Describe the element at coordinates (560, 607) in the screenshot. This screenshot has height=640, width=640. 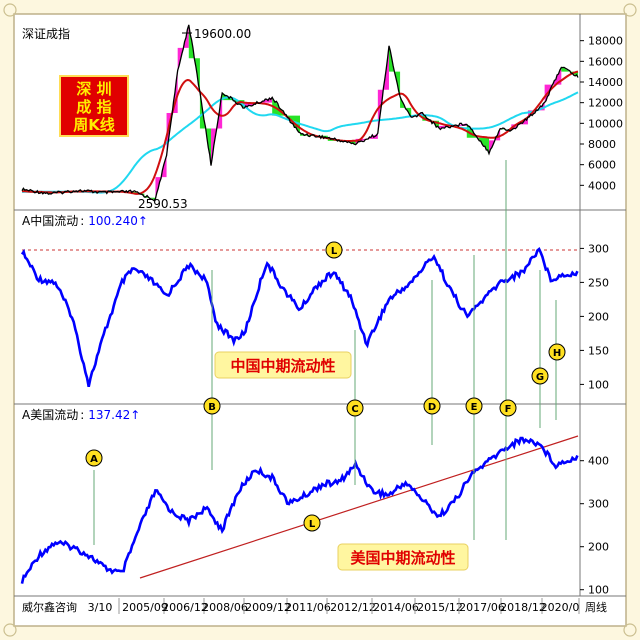
I see `footer-date: 2020/0` at that location.